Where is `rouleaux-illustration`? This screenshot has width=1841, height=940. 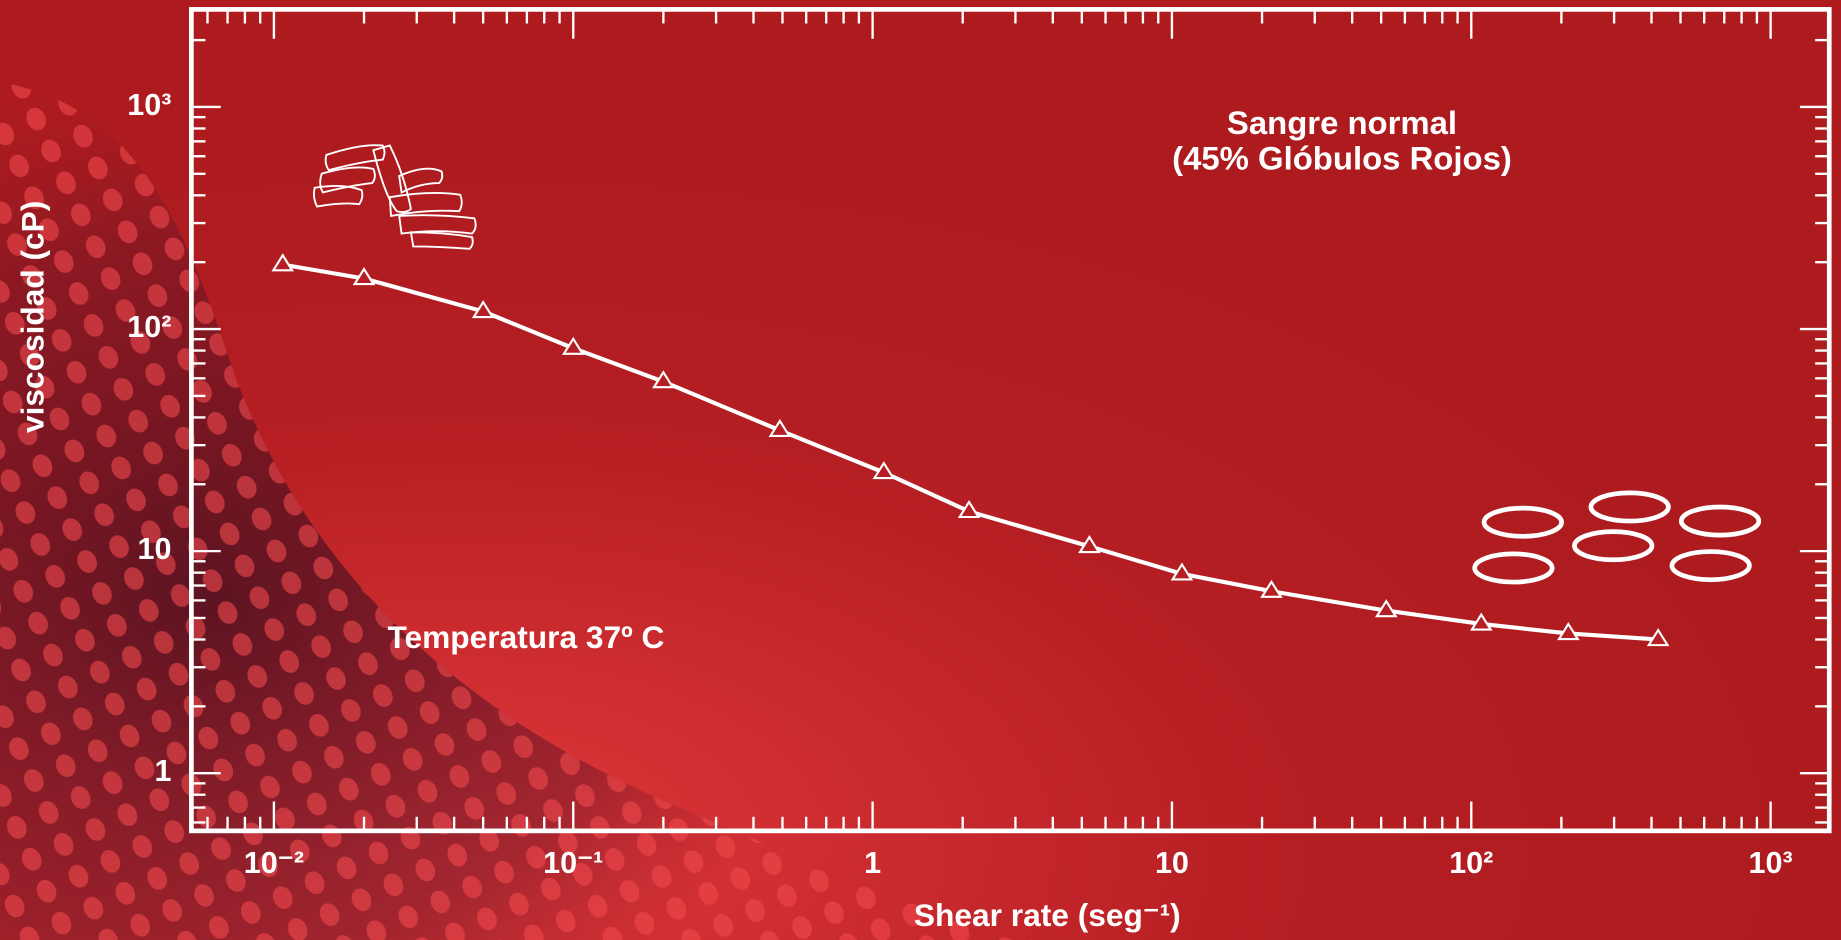
rouleaux-illustration is located at coordinates (394, 197).